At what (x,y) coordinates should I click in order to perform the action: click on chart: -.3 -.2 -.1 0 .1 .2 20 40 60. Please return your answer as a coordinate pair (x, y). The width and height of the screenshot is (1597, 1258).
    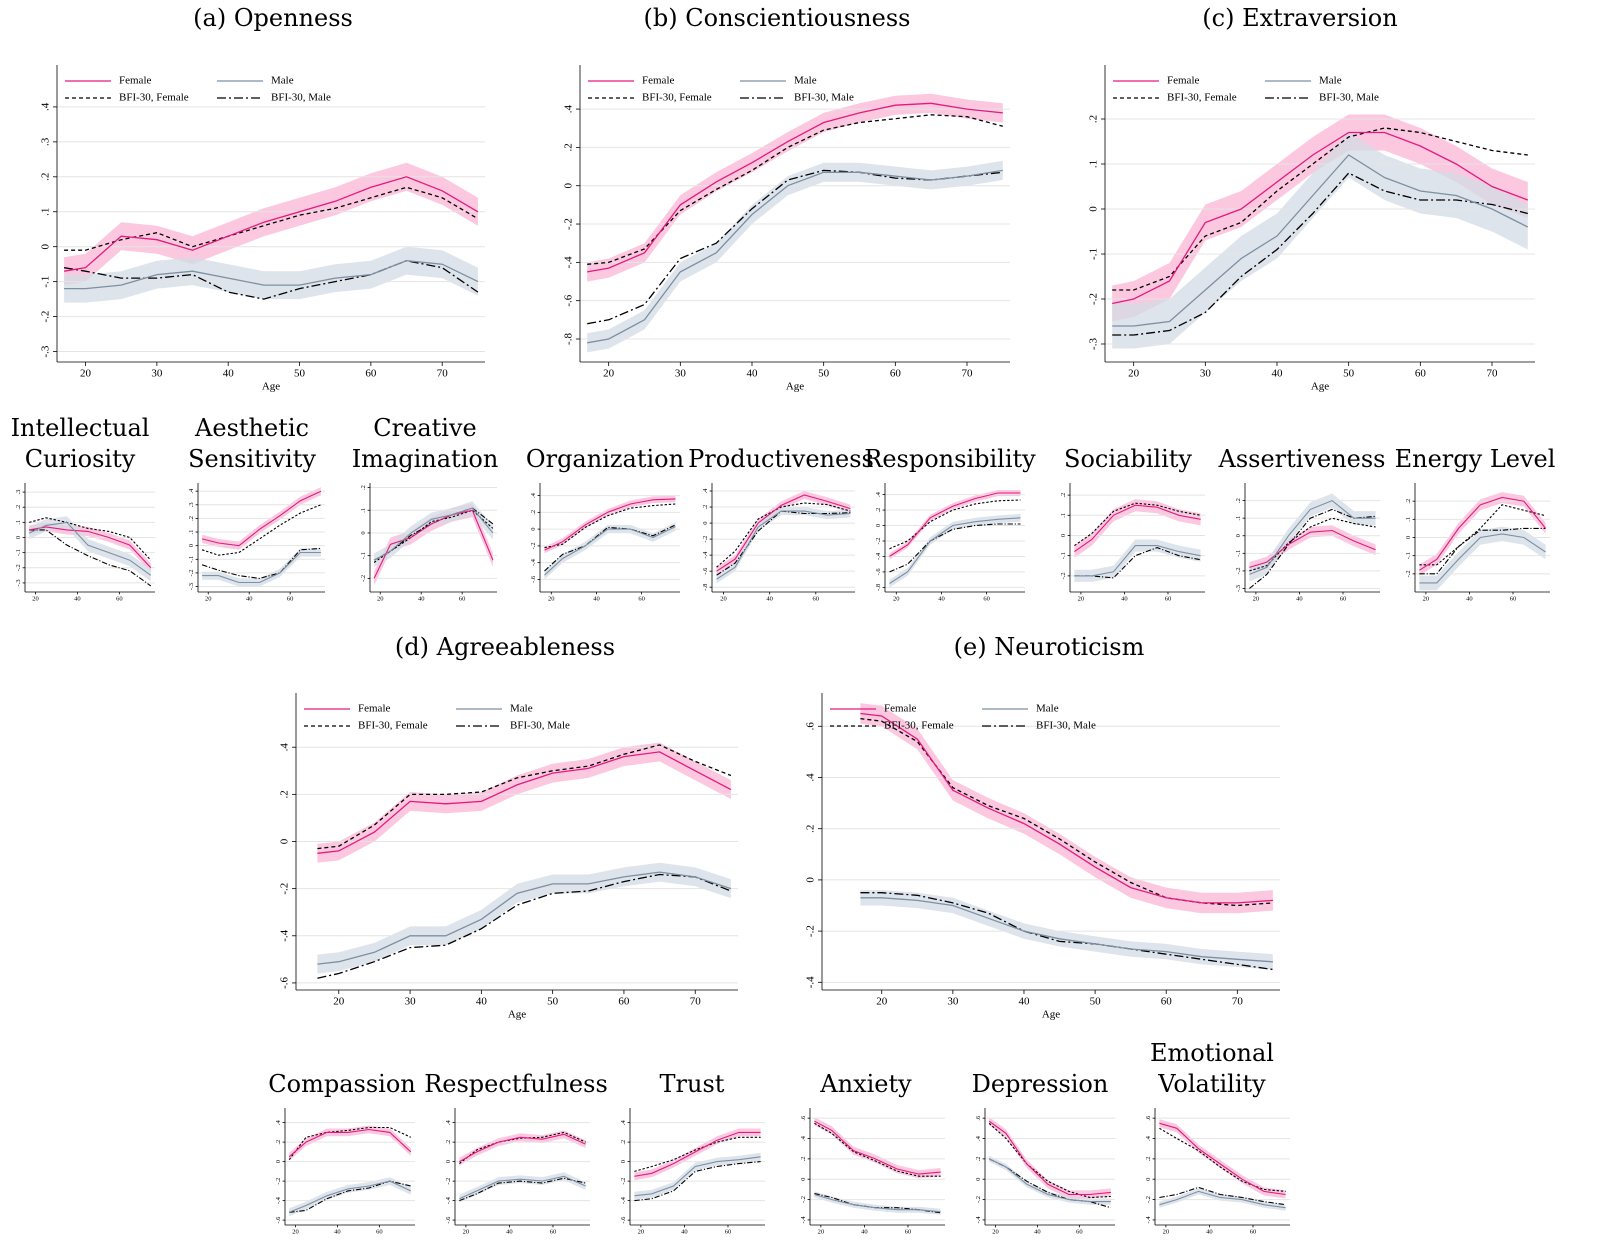
    Looking at the image, I should click on (1307, 543).